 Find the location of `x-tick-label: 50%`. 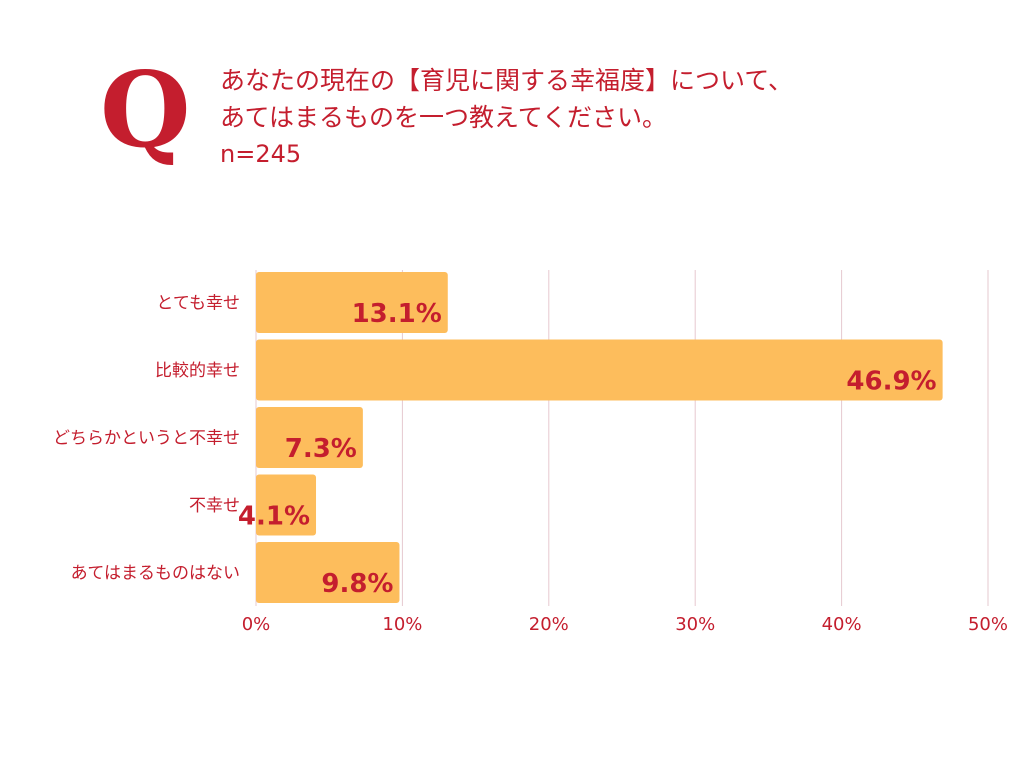

x-tick-label: 50% is located at coordinates (988, 624).